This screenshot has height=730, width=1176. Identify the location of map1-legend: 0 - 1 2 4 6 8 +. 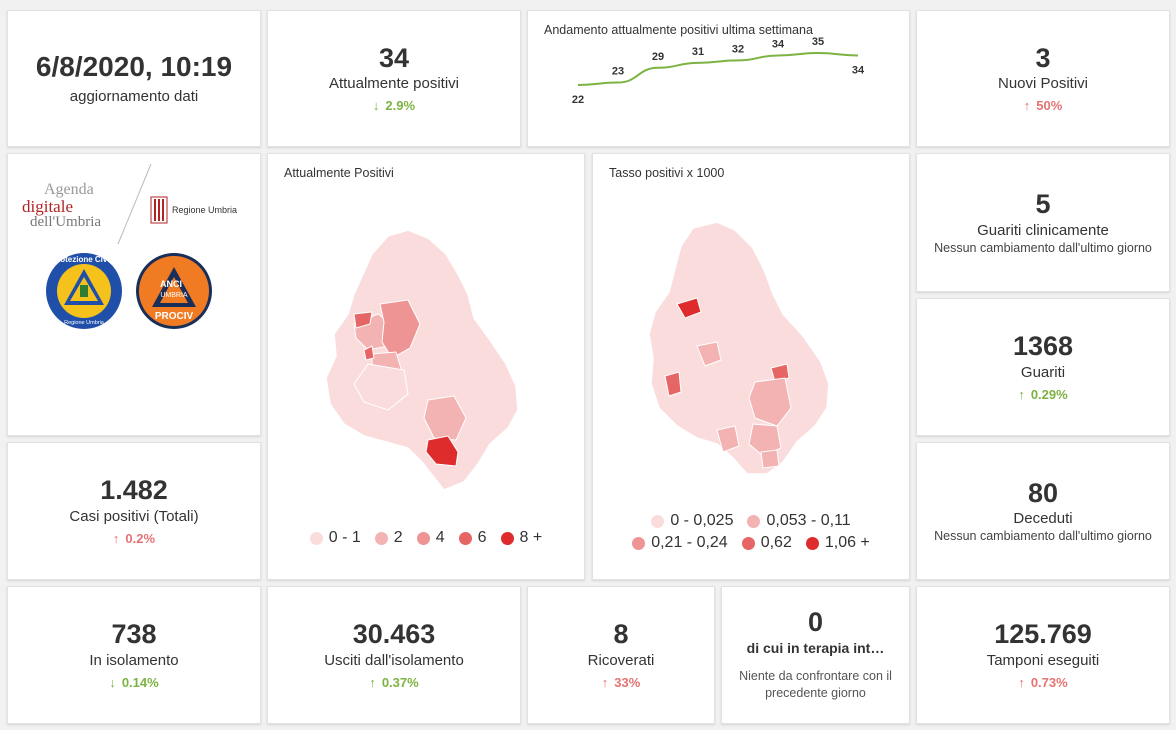
(426, 538).